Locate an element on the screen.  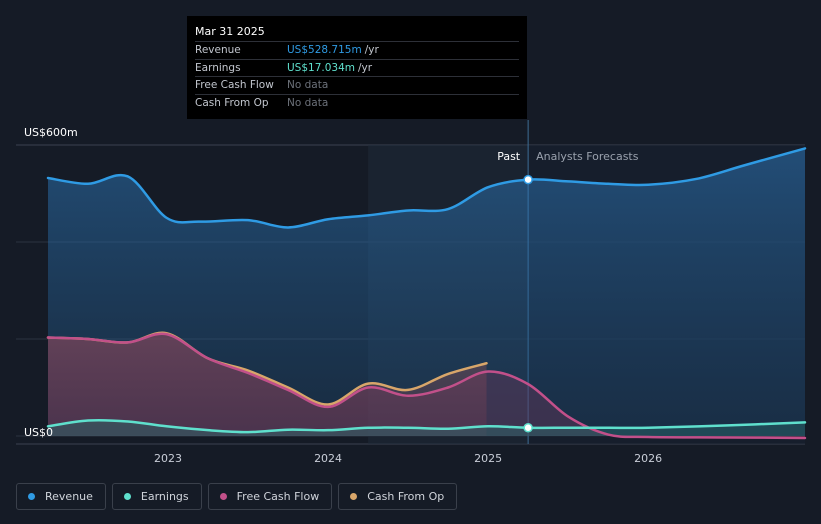
past-label: Past is located at coordinates (509, 156).